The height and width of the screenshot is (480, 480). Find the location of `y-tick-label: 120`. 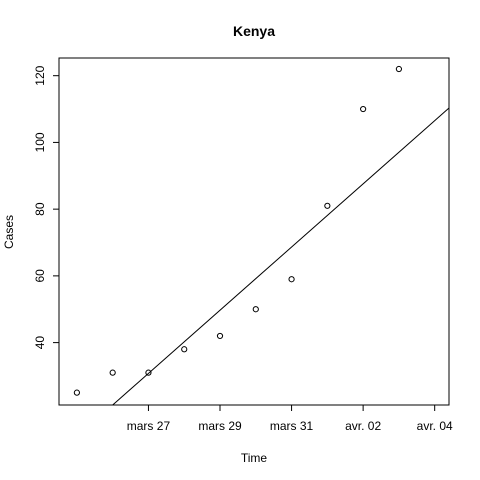

y-tick-label: 120 is located at coordinates (40, 75).